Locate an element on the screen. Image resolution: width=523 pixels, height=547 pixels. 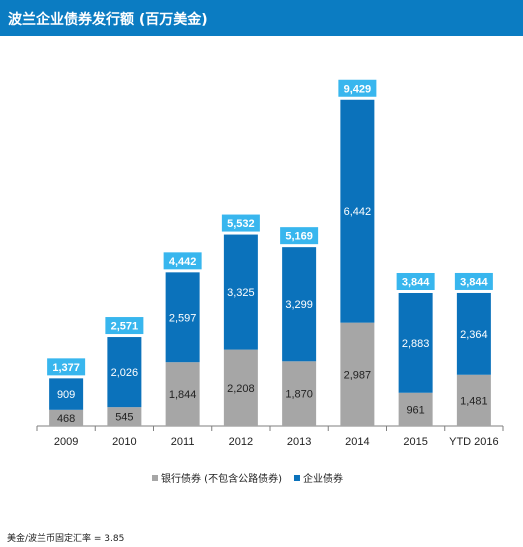
corporate-bond-value-label: 3,325 is located at coordinates (241, 293).